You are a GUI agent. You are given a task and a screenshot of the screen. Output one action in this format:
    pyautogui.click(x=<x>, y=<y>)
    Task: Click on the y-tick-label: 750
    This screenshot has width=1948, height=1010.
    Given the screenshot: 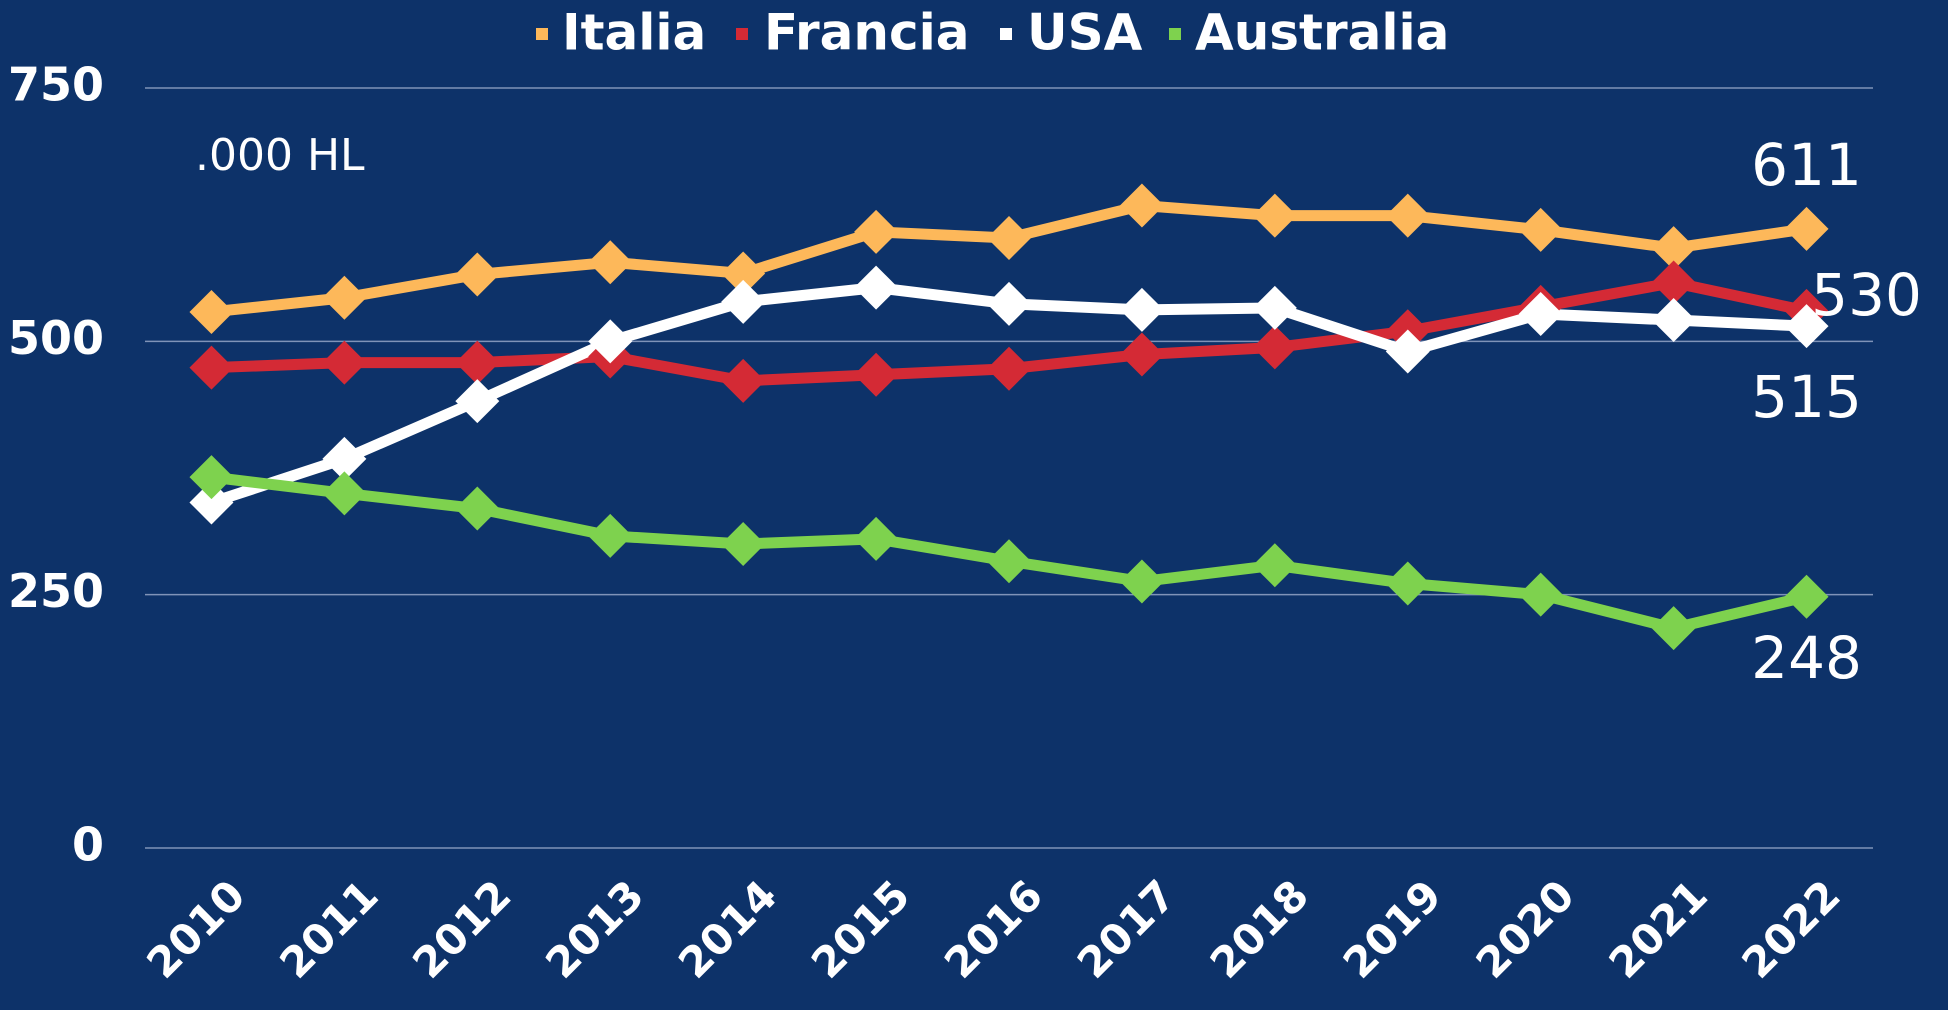 What is the action you would take?
    pyautogui.click(x=56, y=85)
    